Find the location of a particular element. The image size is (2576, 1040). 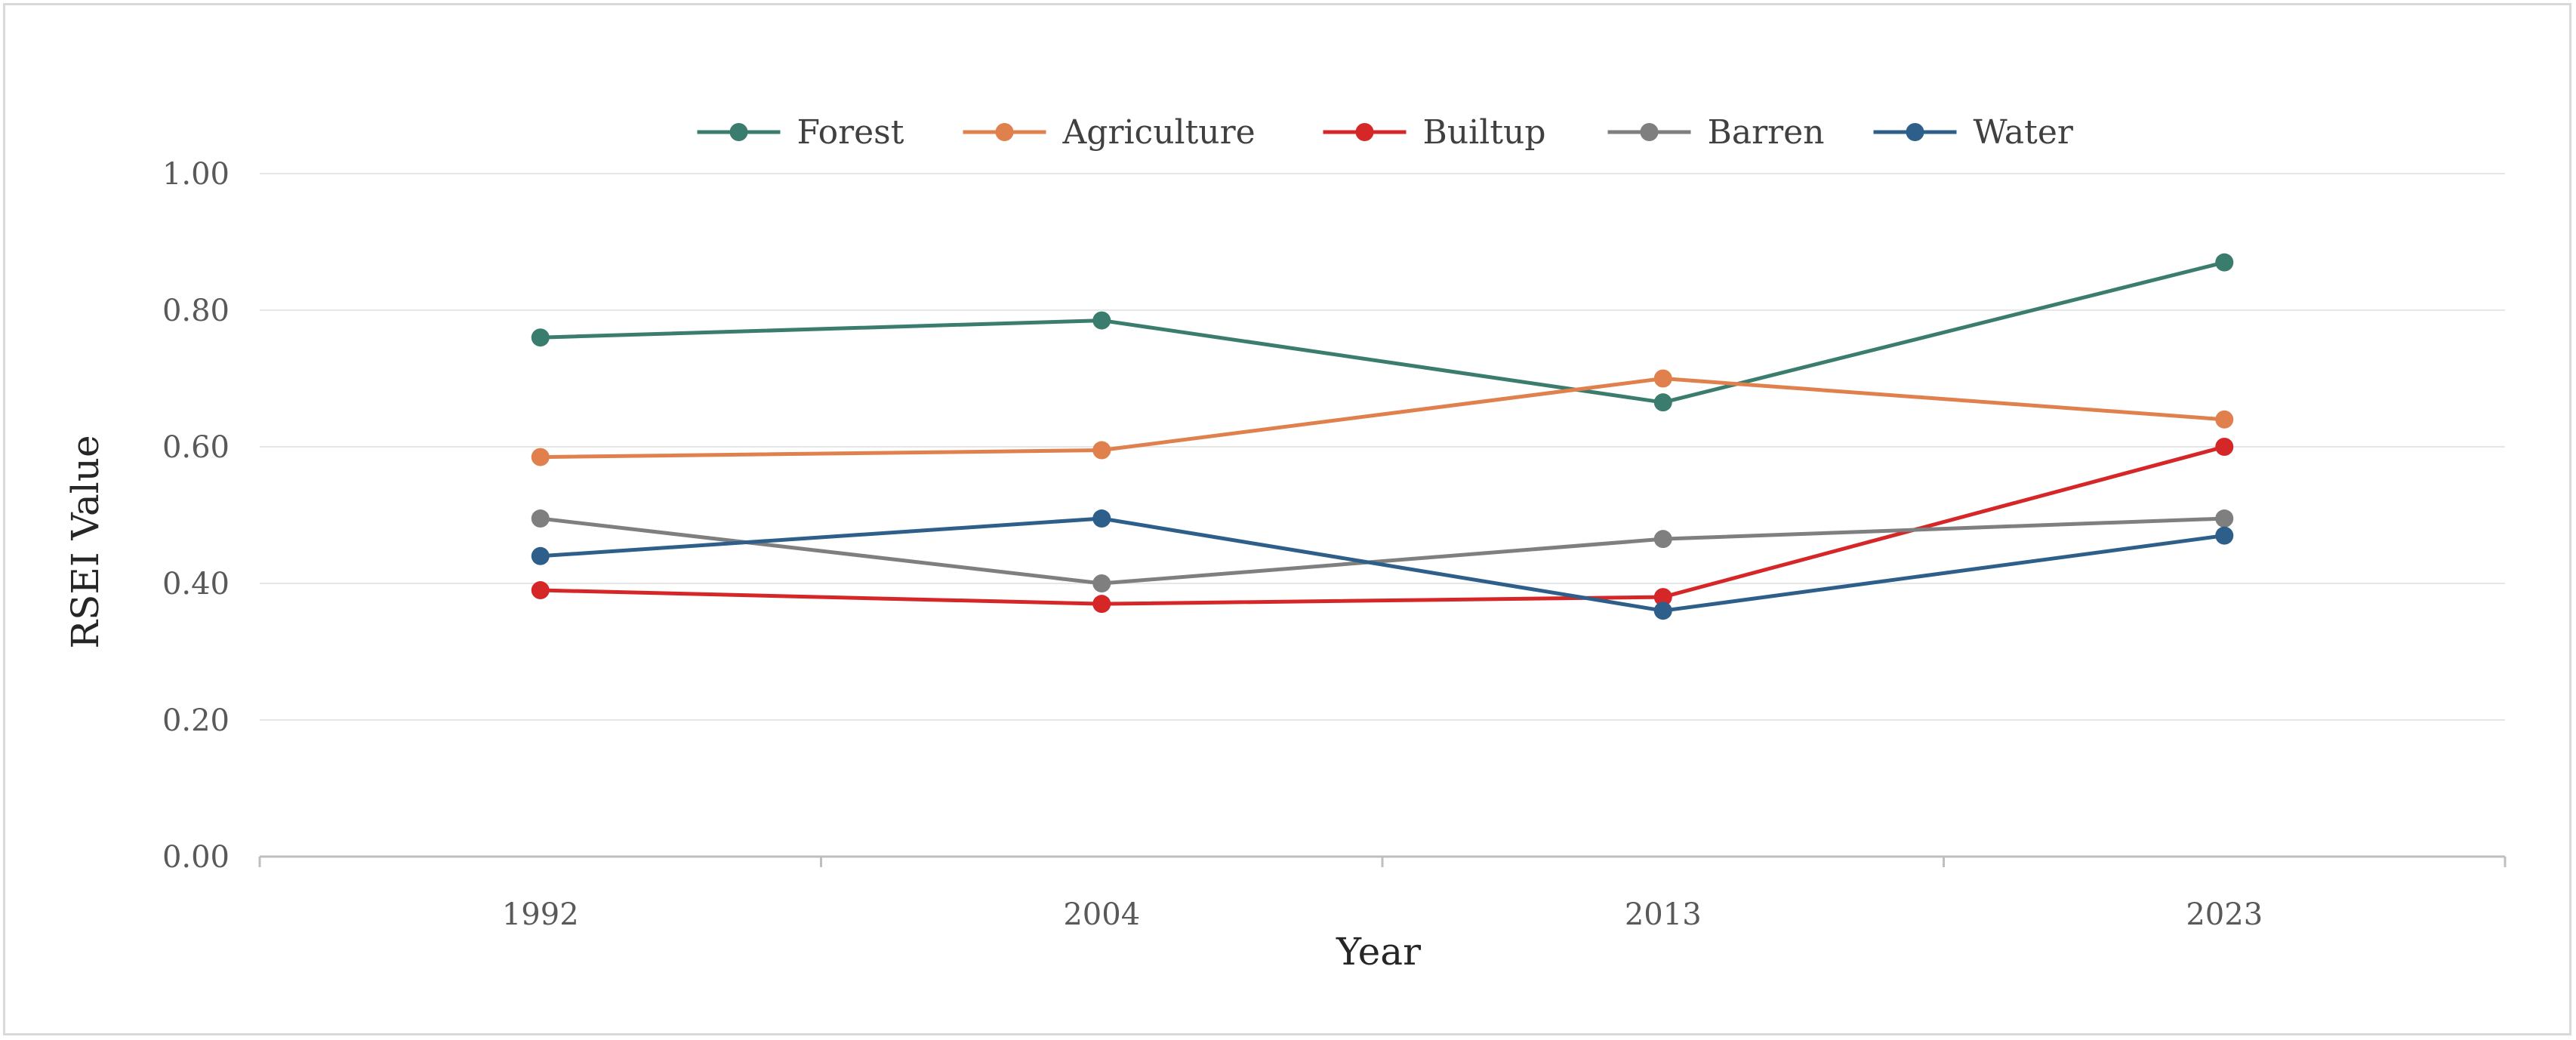

x-tick-label: 2013 is located at coordinates (1664, 914).